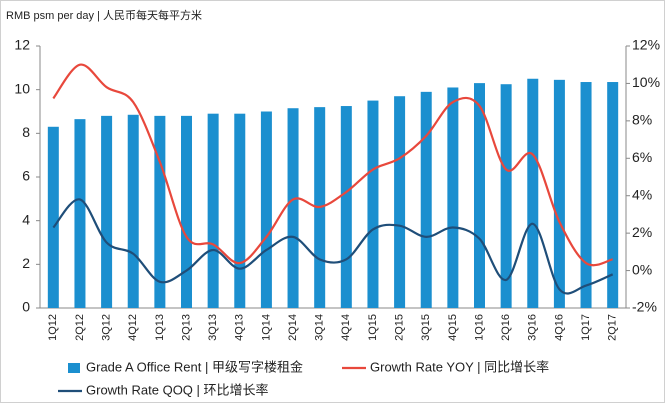 This screenshot has height=403, width=665. Describe the element at coordinates (186, 327) in the screenshot. I see `x-tick-label: 2Q13` at that location.